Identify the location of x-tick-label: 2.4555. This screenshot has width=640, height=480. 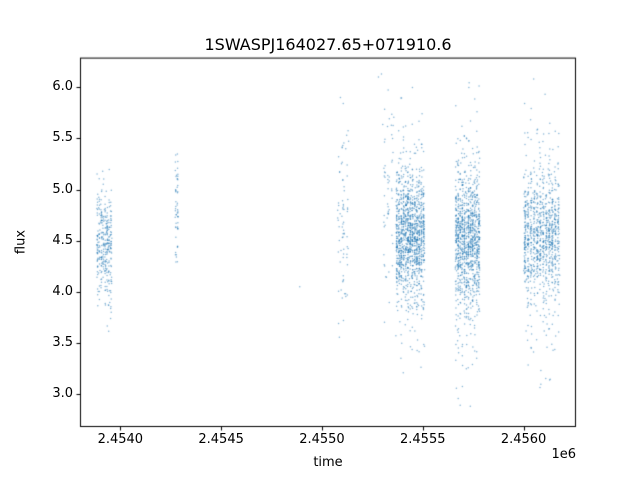
(423, 439).